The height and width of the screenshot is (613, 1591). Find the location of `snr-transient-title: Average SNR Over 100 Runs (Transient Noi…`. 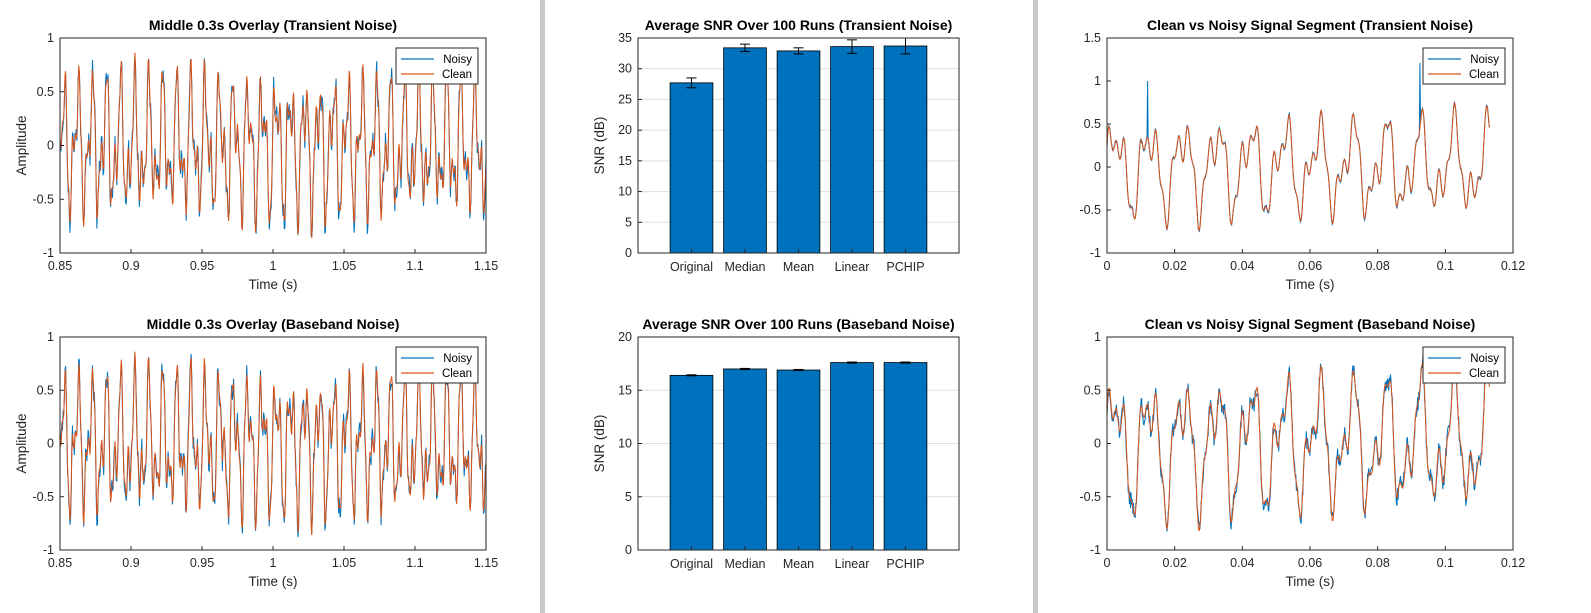

snr-transient-title: Average SNR Over 100 Runs (Transient Noi… is located at coordinates (799, 25).